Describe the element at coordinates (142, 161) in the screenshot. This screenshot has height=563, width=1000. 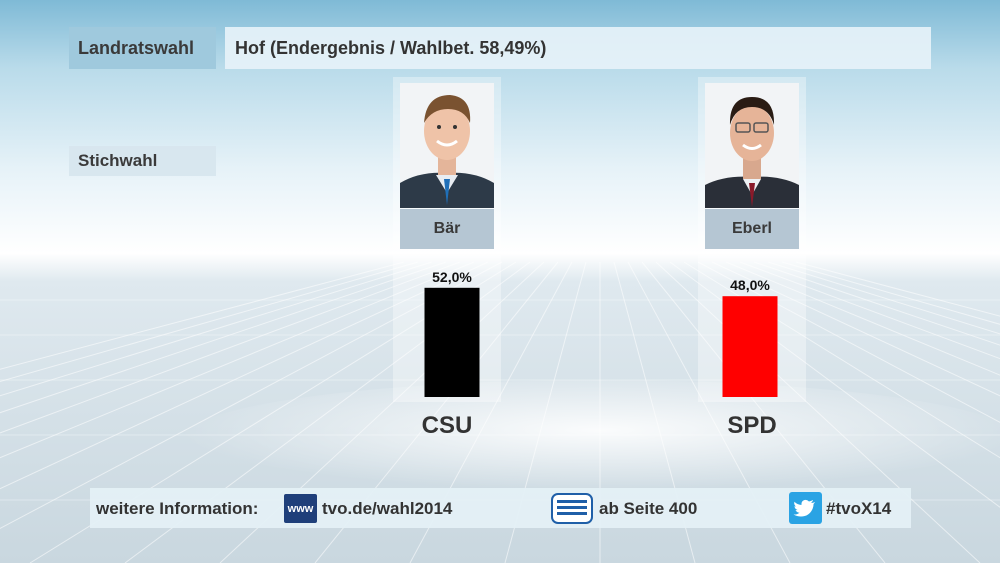
I see `round-label: Stichwahl` at that location.